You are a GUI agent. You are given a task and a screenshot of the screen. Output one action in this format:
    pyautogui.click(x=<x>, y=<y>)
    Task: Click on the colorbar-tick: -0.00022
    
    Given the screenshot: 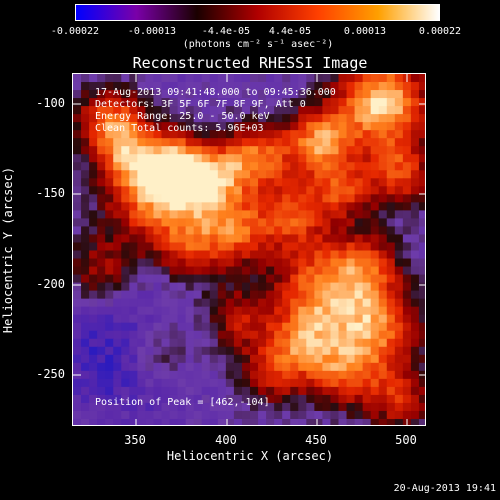 What is the action you would take?
    pyautogui.click(x=75, y=31)
    